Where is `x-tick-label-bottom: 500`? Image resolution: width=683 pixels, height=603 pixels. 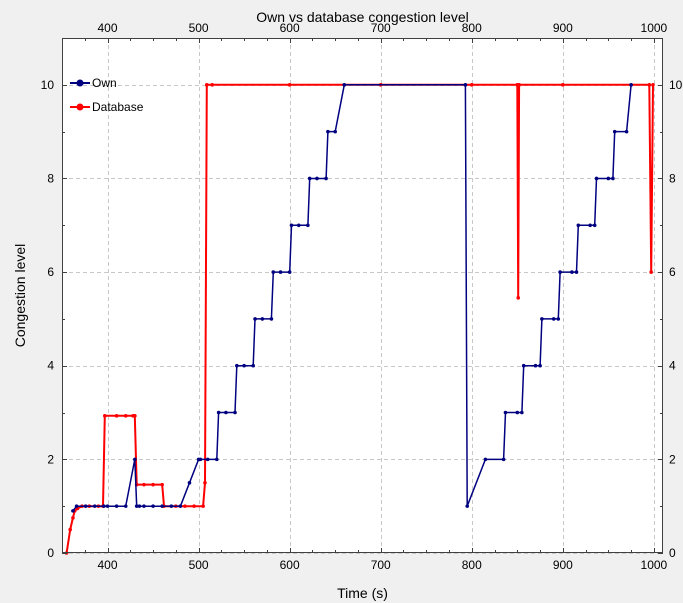 x-tick-label-bottom: 500 is located at coordinates (199, 565).